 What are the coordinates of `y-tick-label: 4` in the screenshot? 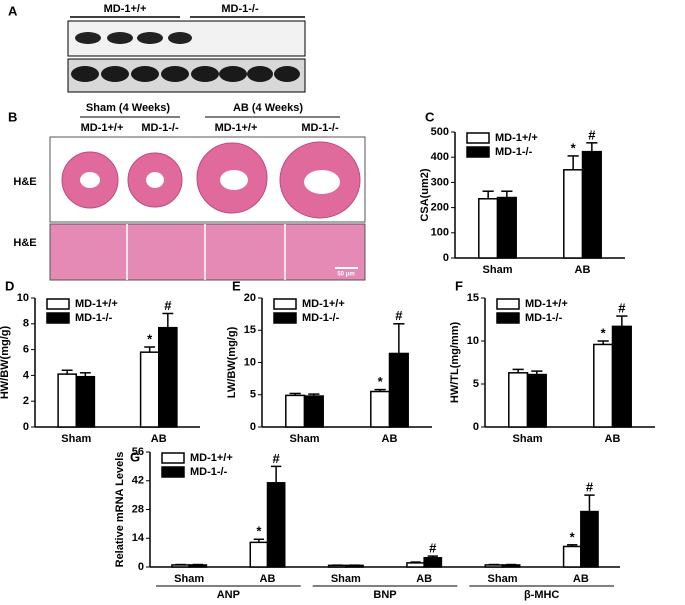 It's located at (26, 375).